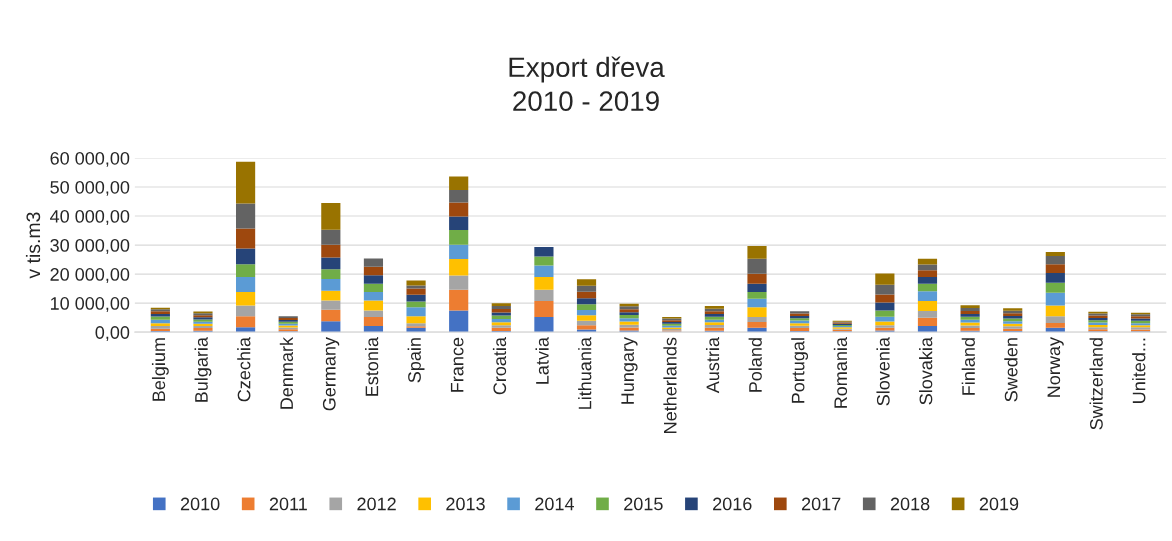 This screenshot has width=1172, height=541. Describe the element at coordinates (372, 366) in the screenshot. I see `x-tick-label: Estonia` at that location.